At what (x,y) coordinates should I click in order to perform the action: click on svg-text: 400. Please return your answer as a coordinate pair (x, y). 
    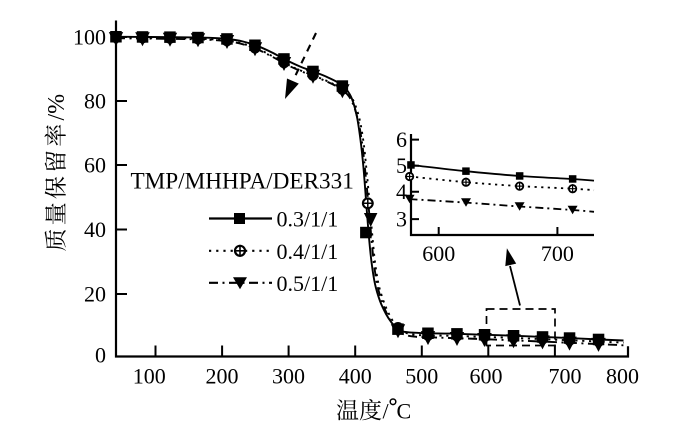
    Looking at the image, I should click on (355, 376).